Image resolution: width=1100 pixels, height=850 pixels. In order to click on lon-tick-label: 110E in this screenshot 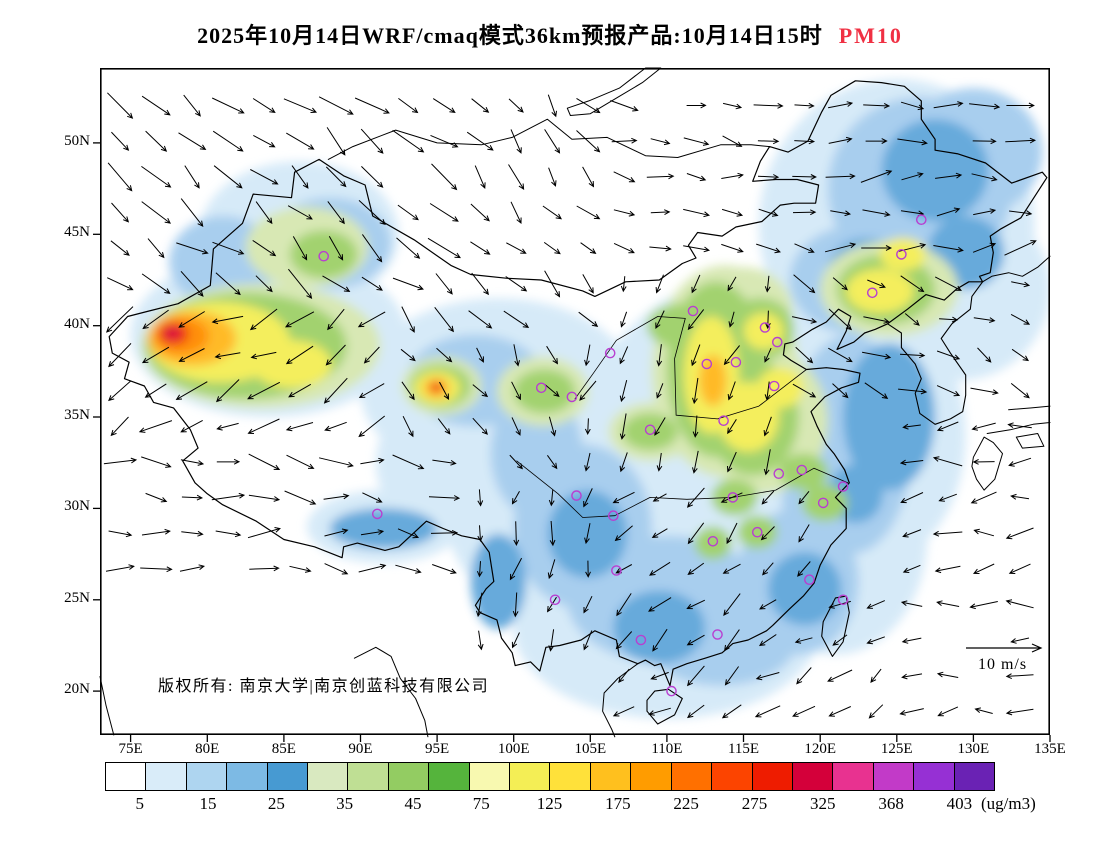, I will do `click(667, 749)`.